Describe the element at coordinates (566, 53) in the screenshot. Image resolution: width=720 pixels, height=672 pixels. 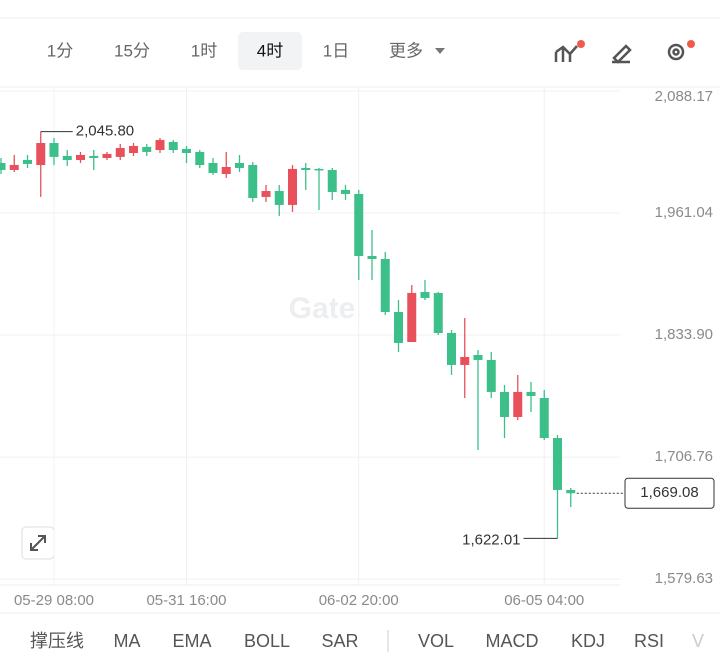
I see `indicator-icon` at that location.